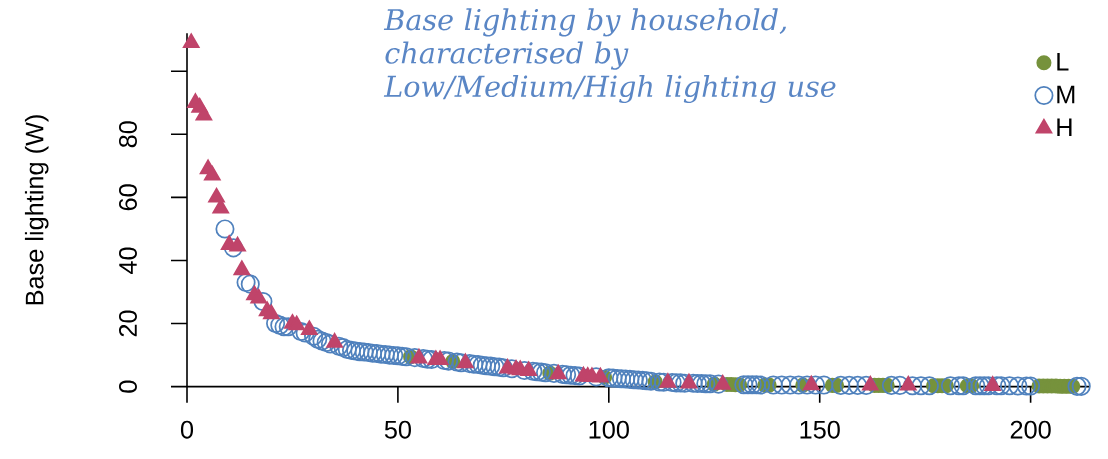 The image size is (1108, 459). Describe the element at coordinates (1064, 127) in the screenshot. I see `legend-label: H` at that location.